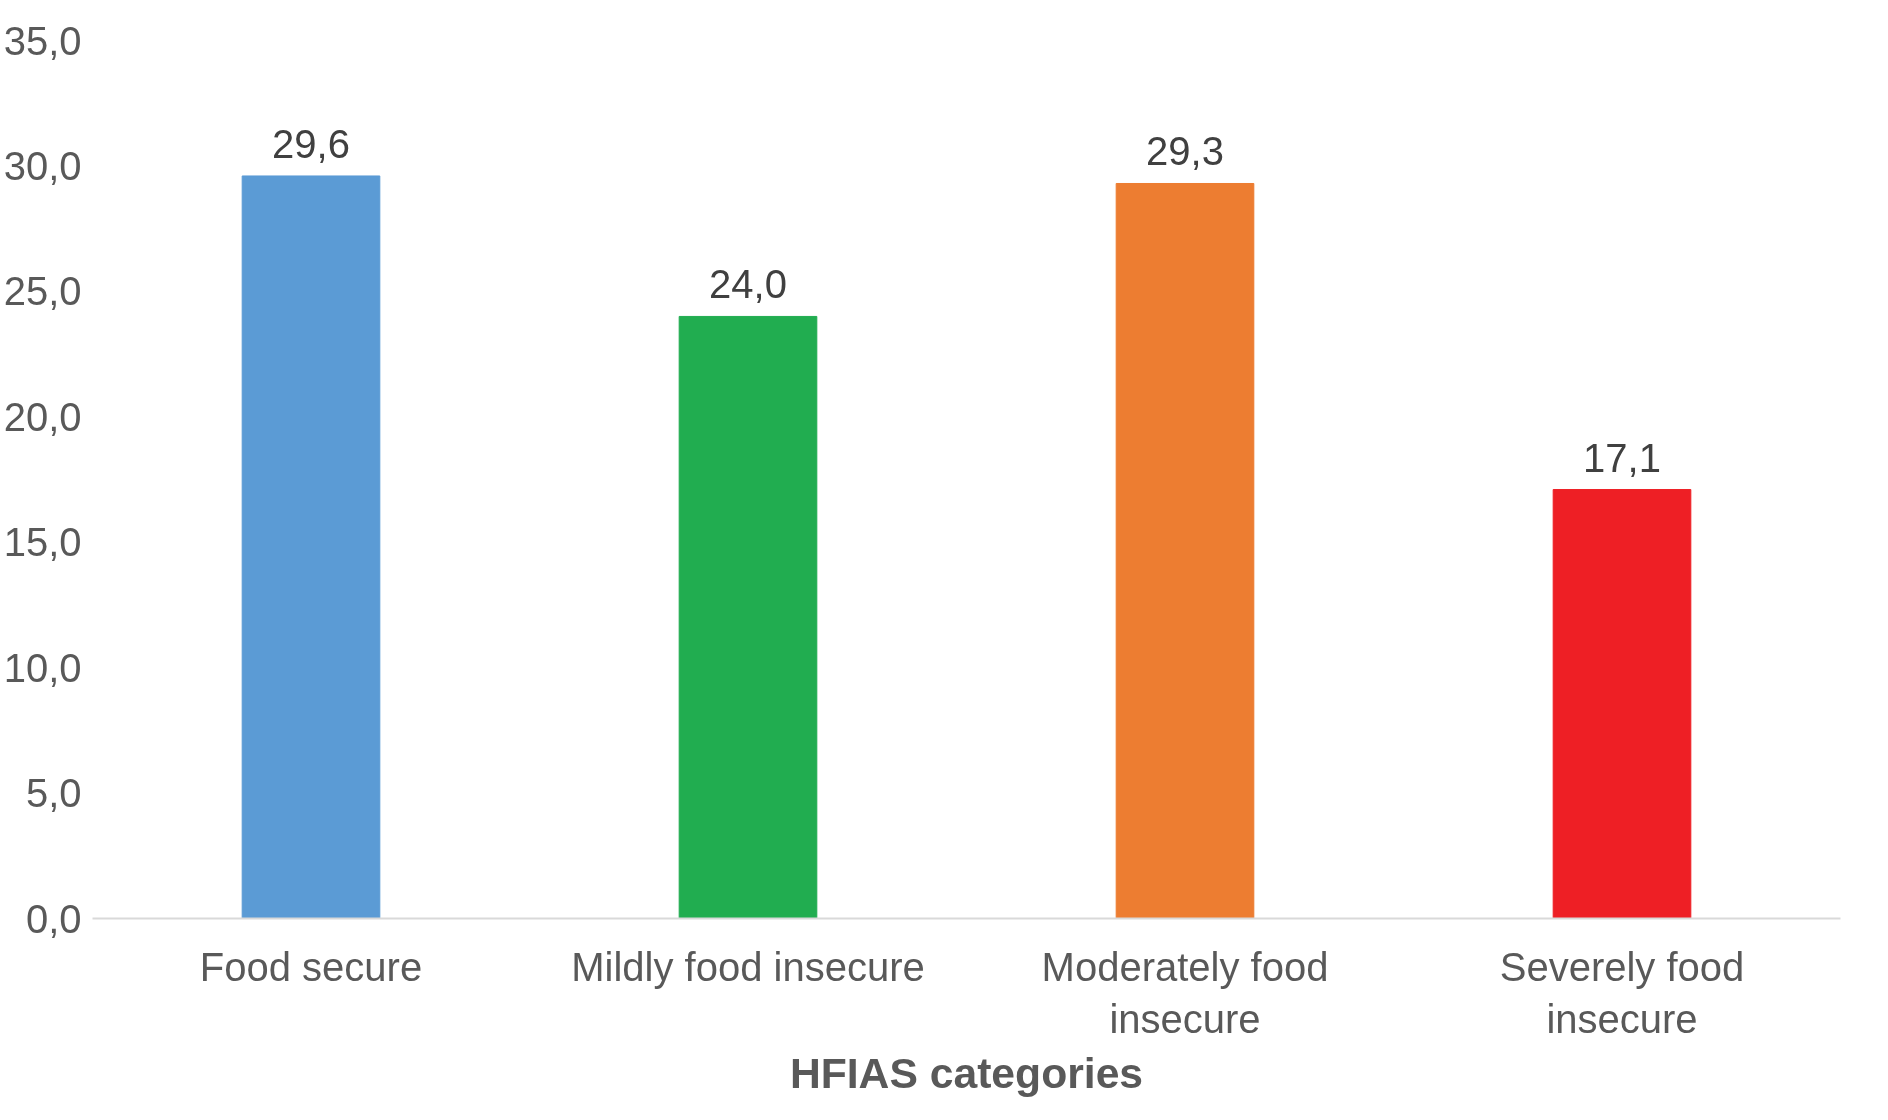  Describe the element at coordinates (53, 918) in the screenshot. I see `y-tick-label: 0,0` at that location.